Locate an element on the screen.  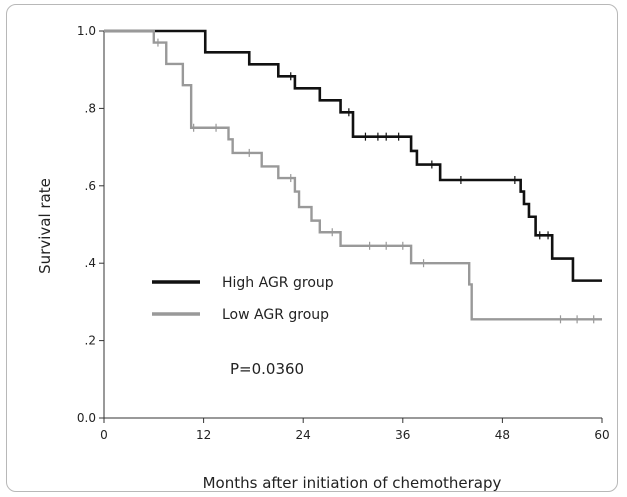
y-tick-label: .4 is located at coordinates (90, 263).